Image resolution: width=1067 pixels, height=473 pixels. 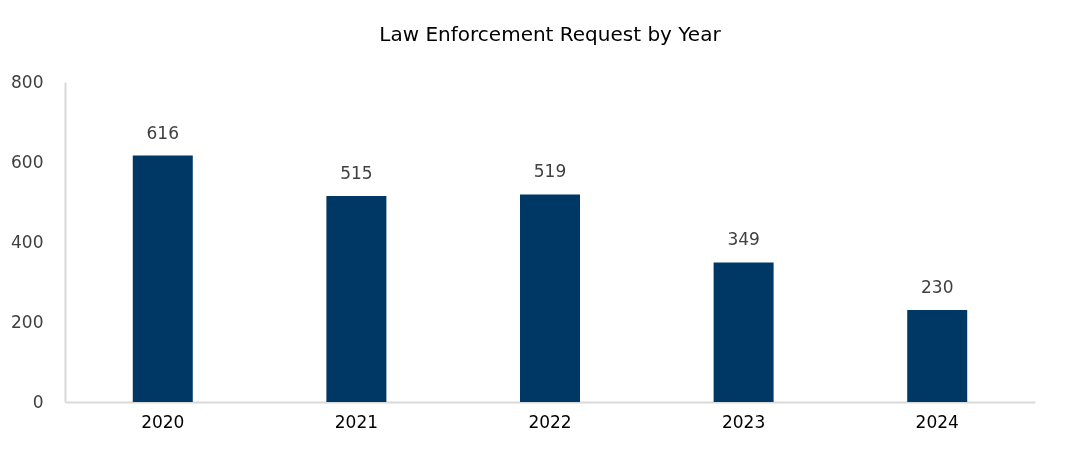 What do you see at coordinates (550, 34) in the screenshot?
I see `chart-title: Law Enforcement Request by Year` at bounding box center [550, 34].